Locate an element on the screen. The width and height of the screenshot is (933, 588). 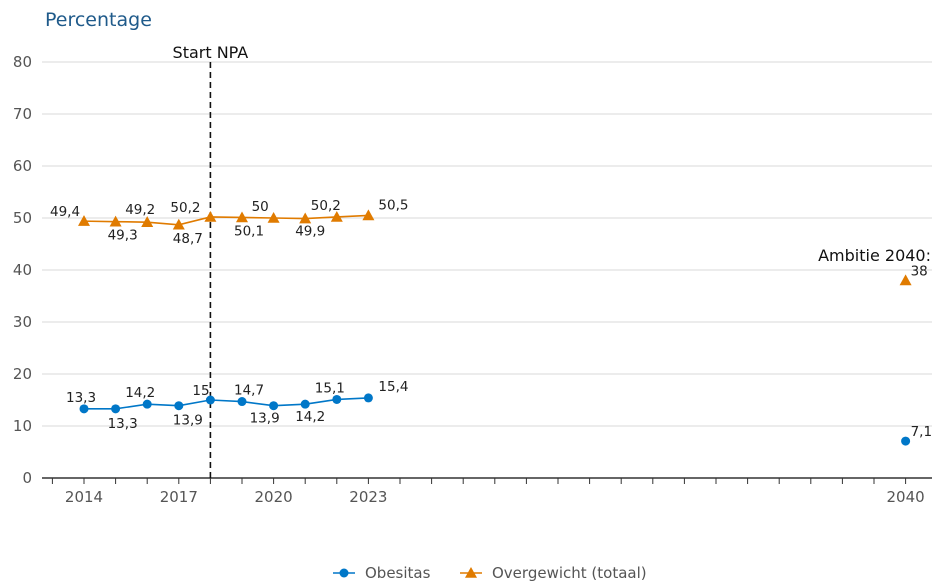
y-tick-label-30: 30 is located at coordinates (22, 322).